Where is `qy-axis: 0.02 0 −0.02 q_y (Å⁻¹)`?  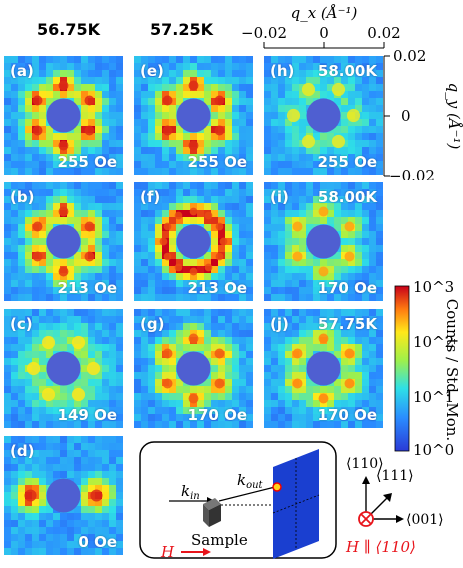 qy-axis: 0.02 0 −0.02 q_y (Å⁻¹) is located at coordinates (423, 115).